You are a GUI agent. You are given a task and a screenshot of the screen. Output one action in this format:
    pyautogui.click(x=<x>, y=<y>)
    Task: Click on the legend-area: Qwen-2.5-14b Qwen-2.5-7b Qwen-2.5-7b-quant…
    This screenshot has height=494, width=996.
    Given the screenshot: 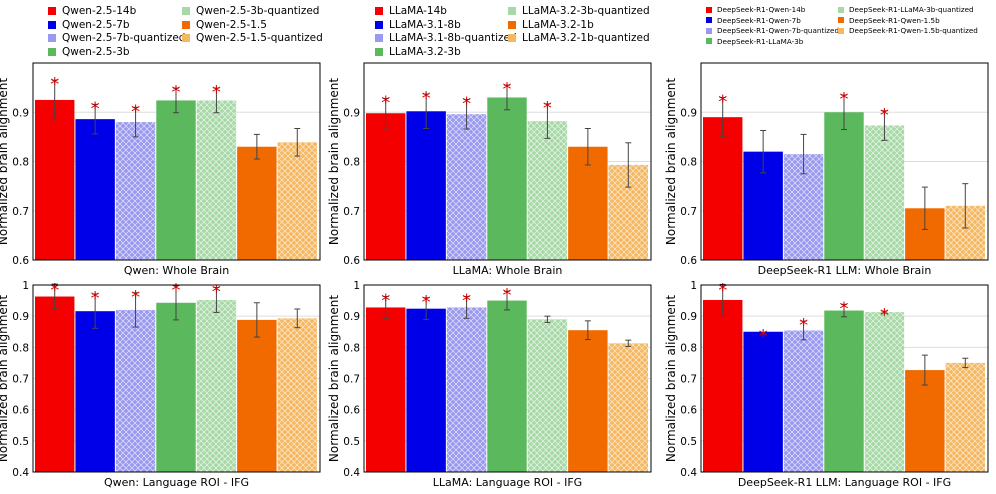 What is the action you would take?
    pyautogui.click(x=498, y=30)
    